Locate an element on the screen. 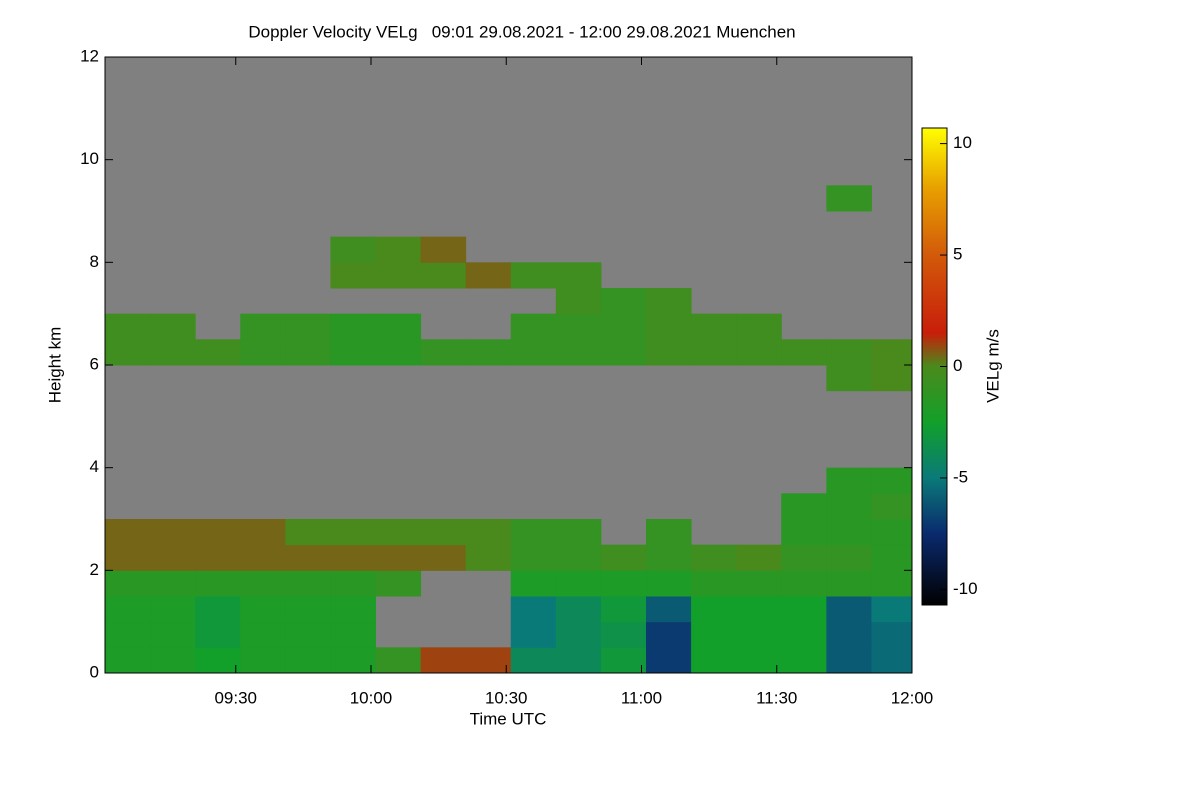 The height and width of the screenshot is (800, 1200). y-axis-label: Height km is located at coordinates (54, 365).